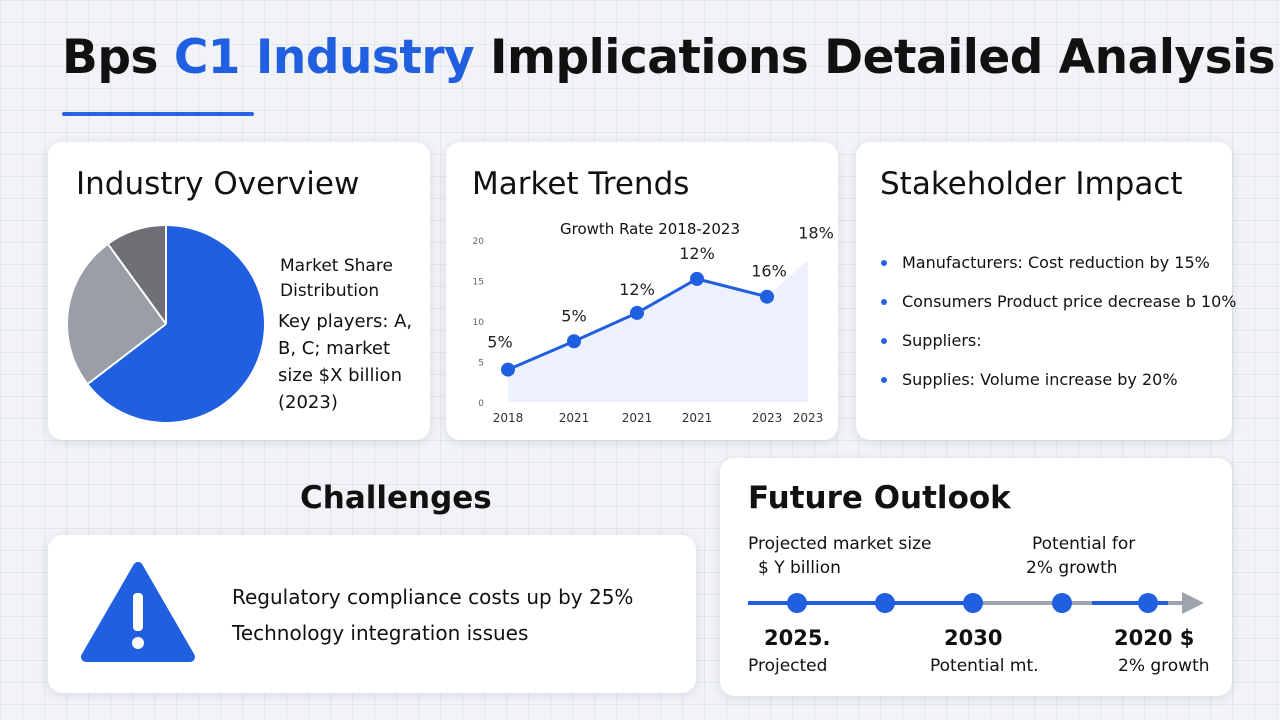  What do you see at coordinates (769, 271) in the screenshot?
I see `data-label: 16%` at bounding box center [769, 271].